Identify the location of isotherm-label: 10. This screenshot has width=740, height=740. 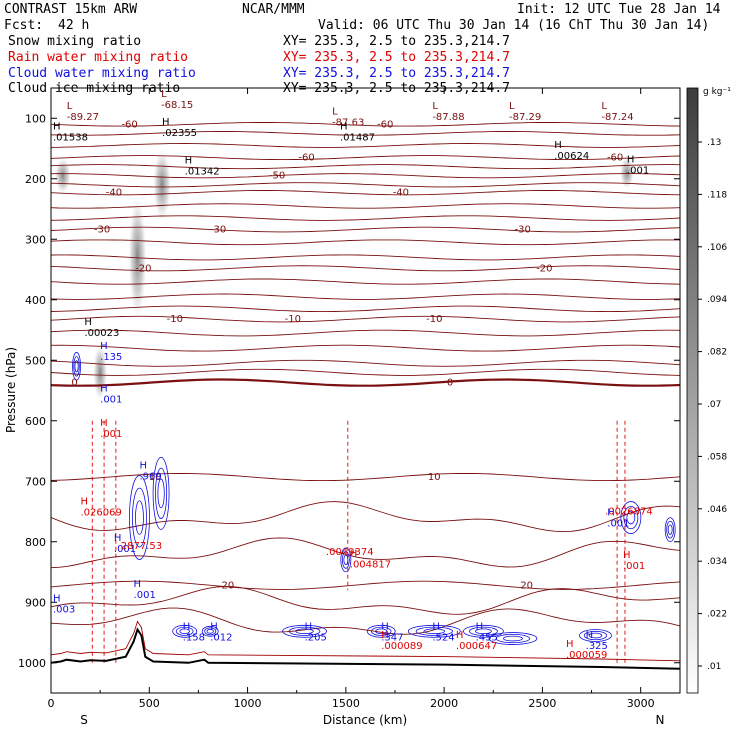
(434, 477).